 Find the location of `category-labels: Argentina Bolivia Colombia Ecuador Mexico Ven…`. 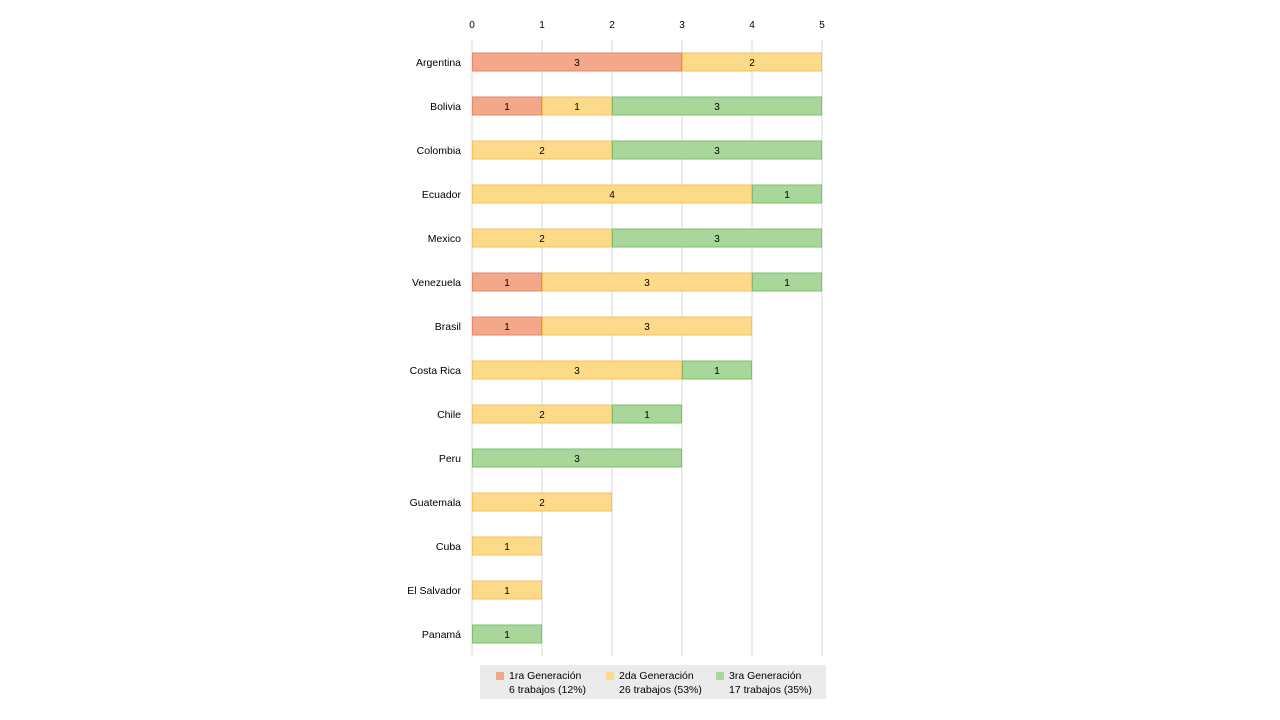

category-labels: Argentina Bolivia Colombia Ecuador Mexico Ven… is located at coordinates (434, 349).